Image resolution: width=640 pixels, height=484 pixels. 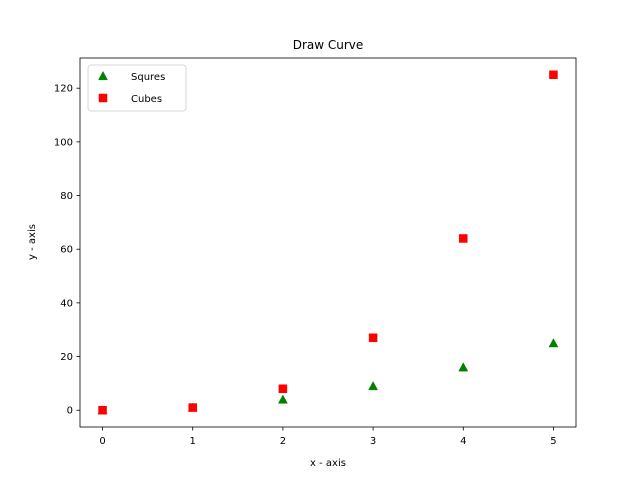 I want to click on y-tick-label: 60, so click(x=66, y=250).